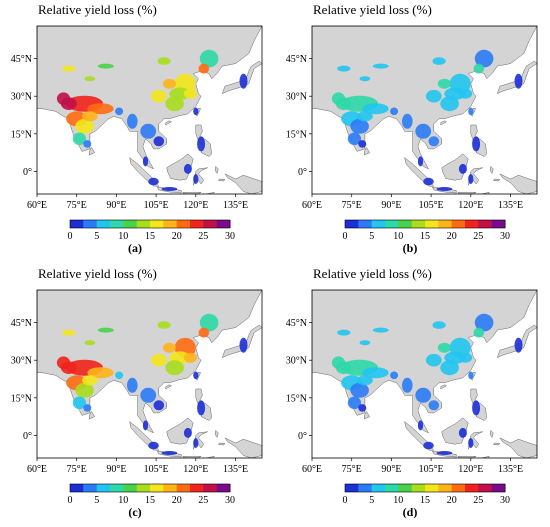 The image size is (550, 527). Describe the element at coordinates (27, 172) in the screenshot. I see `lat-tick-label: 0°` at that location.